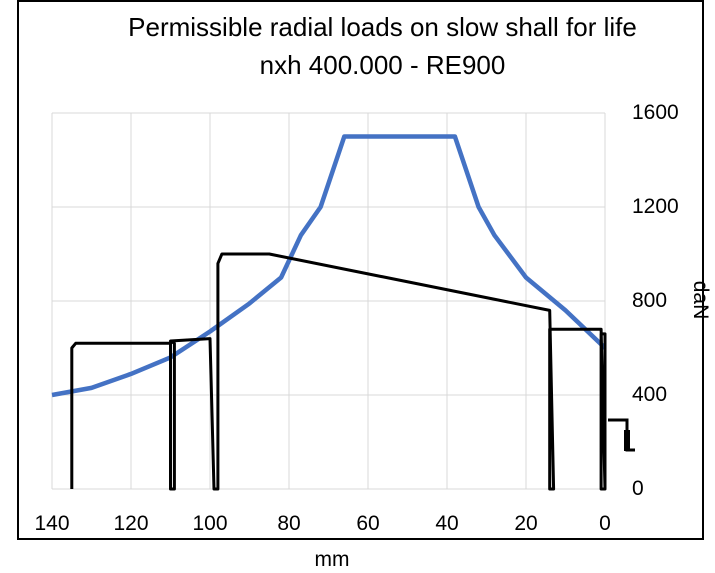 Image resolution: width=715 pixels, height=573 pixels. What do you see at coordinates (526, 523) in the screenshot?
I see `x-tick-label: 20` at bounding box center [526, 523].